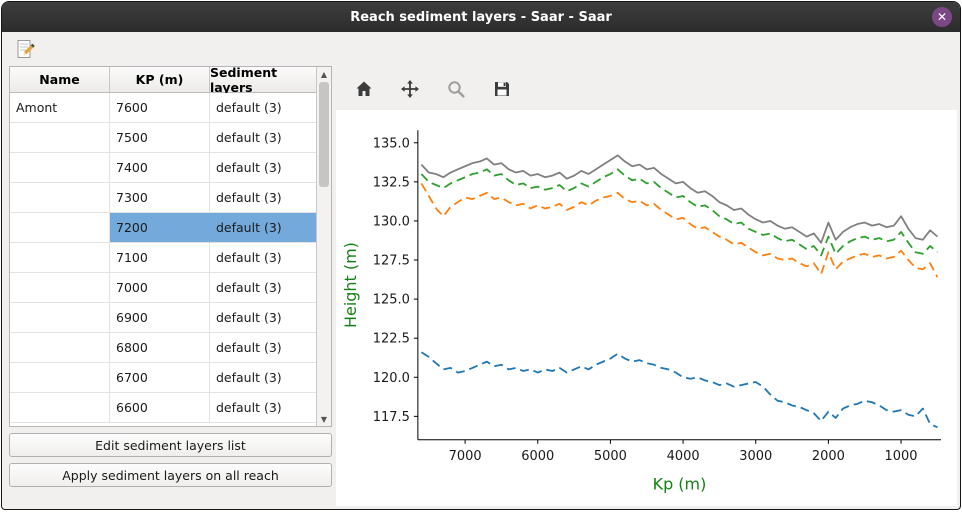 This screenshot has width=962, height=512. I want to click on window-titlebar: Reach sediment layers - Saar - Saar ✕, so click(481, 17).